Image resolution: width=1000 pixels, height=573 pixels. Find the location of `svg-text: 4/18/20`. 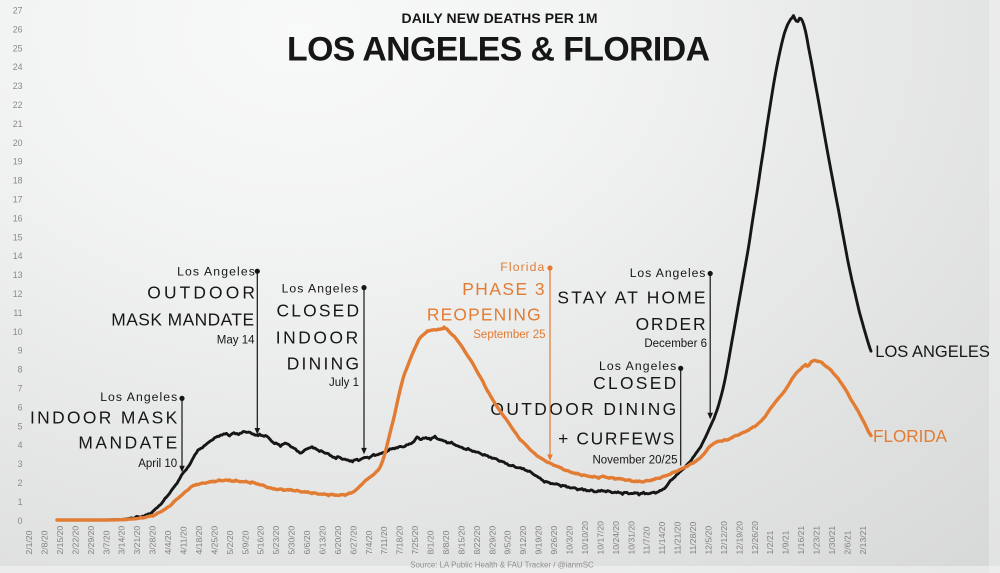

svg-text: 4/18/20 is located at coordinates (199, 540).